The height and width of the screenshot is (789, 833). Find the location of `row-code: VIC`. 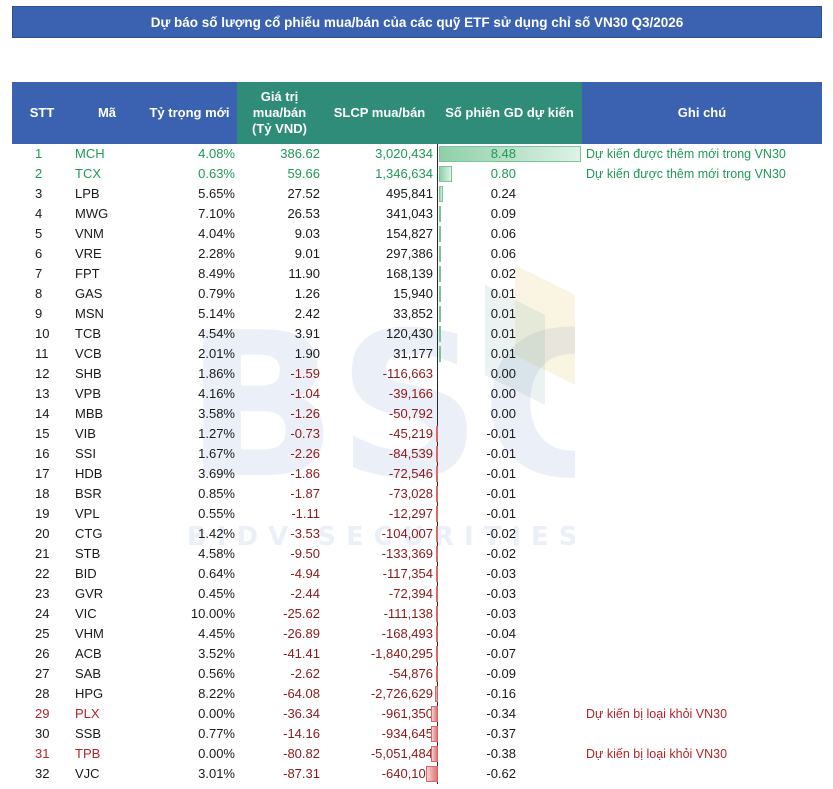

row-code: VIC is located at coordinates (86, 613).